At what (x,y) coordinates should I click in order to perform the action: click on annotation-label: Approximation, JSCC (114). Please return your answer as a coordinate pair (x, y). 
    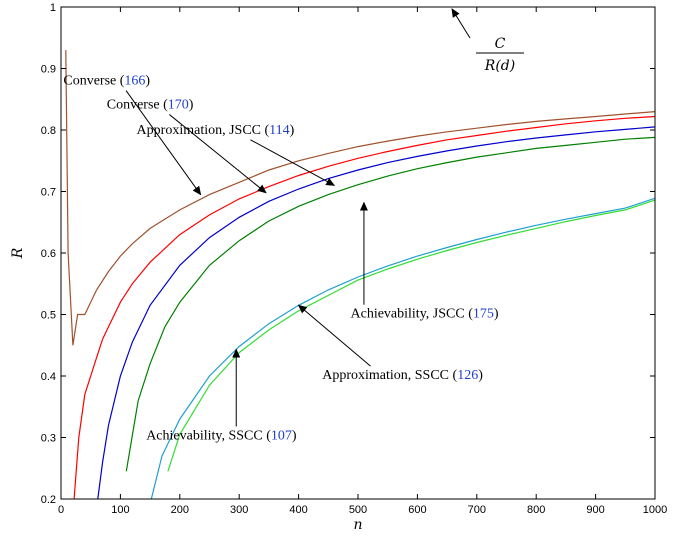
    Looking at the image, I should click on (216, 130).